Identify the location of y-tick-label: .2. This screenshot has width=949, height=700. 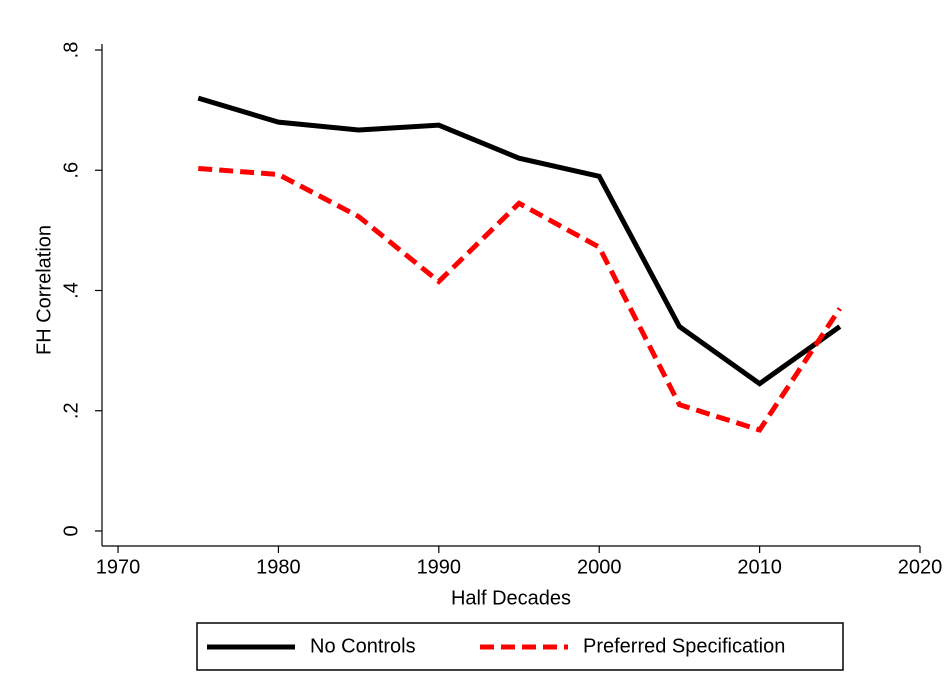
(71, 410).